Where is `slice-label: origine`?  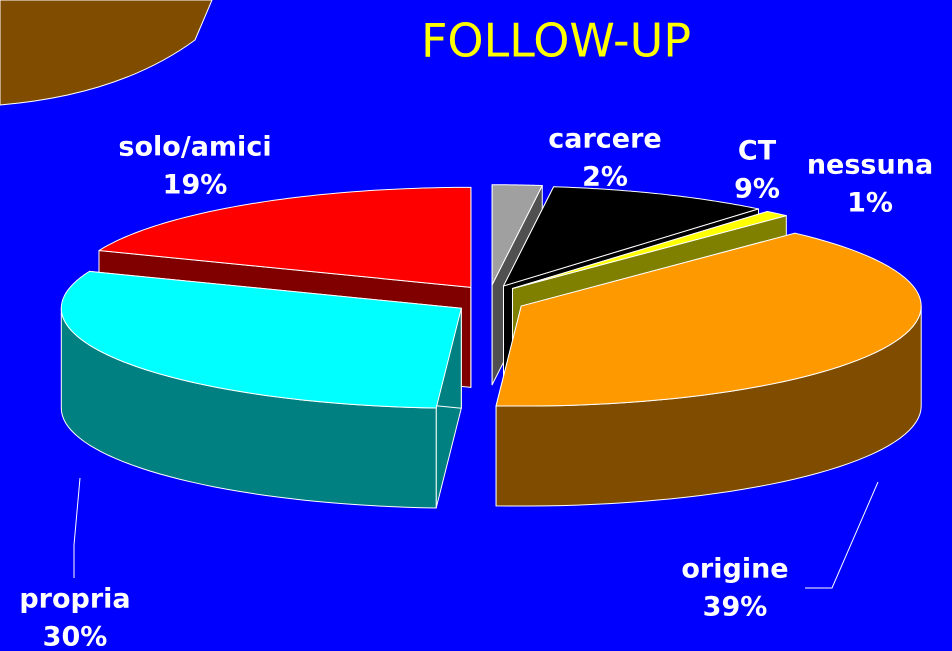
slice-label: origine is located at coordinates (734, 569).